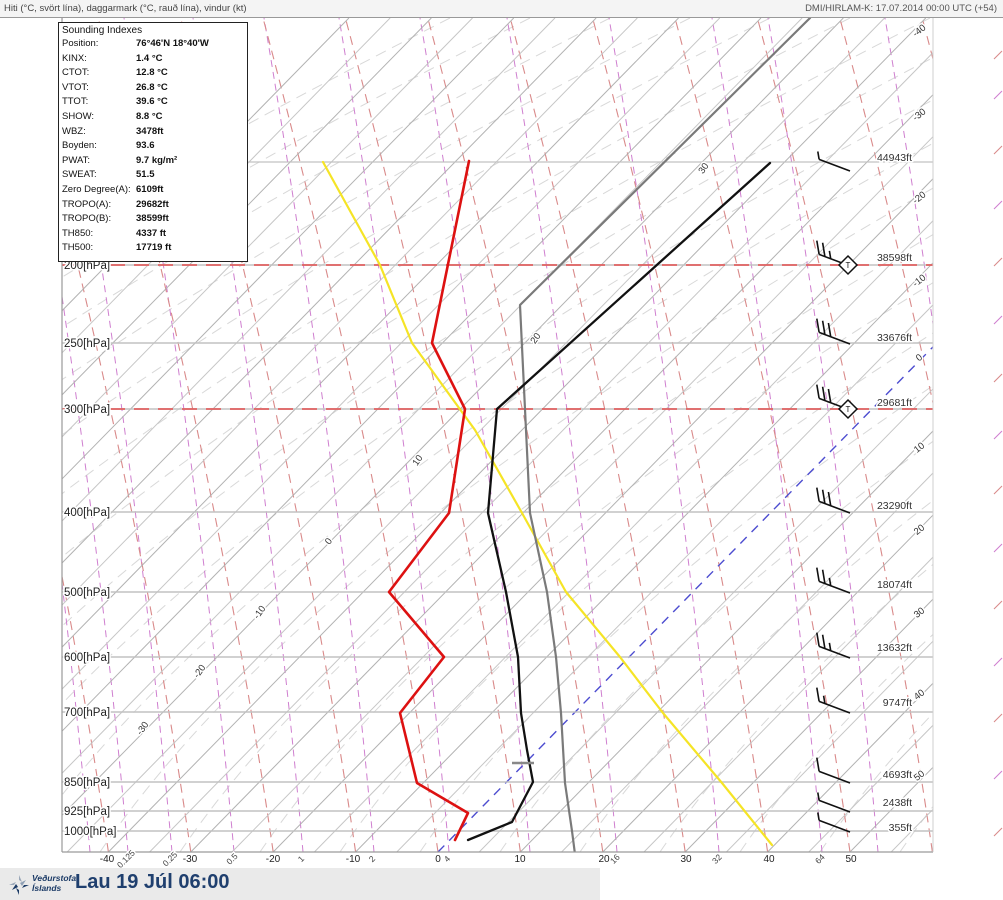 The image size is (1003, 900). What do you see at coordinates (78, 116) in the screenshot?
I see `index-label: SHOW:` at bounding box center [78, 116].